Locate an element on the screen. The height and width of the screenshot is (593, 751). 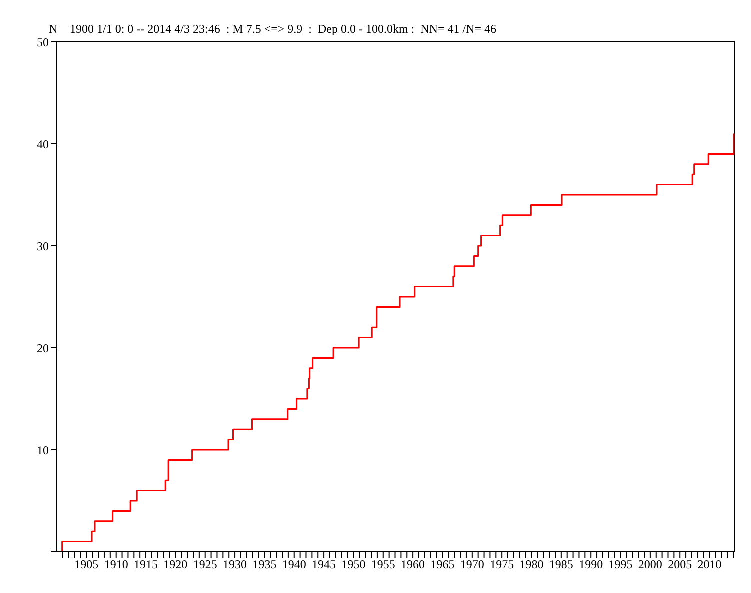
y-tick-label: 10 is located at coordinates (43, 450).